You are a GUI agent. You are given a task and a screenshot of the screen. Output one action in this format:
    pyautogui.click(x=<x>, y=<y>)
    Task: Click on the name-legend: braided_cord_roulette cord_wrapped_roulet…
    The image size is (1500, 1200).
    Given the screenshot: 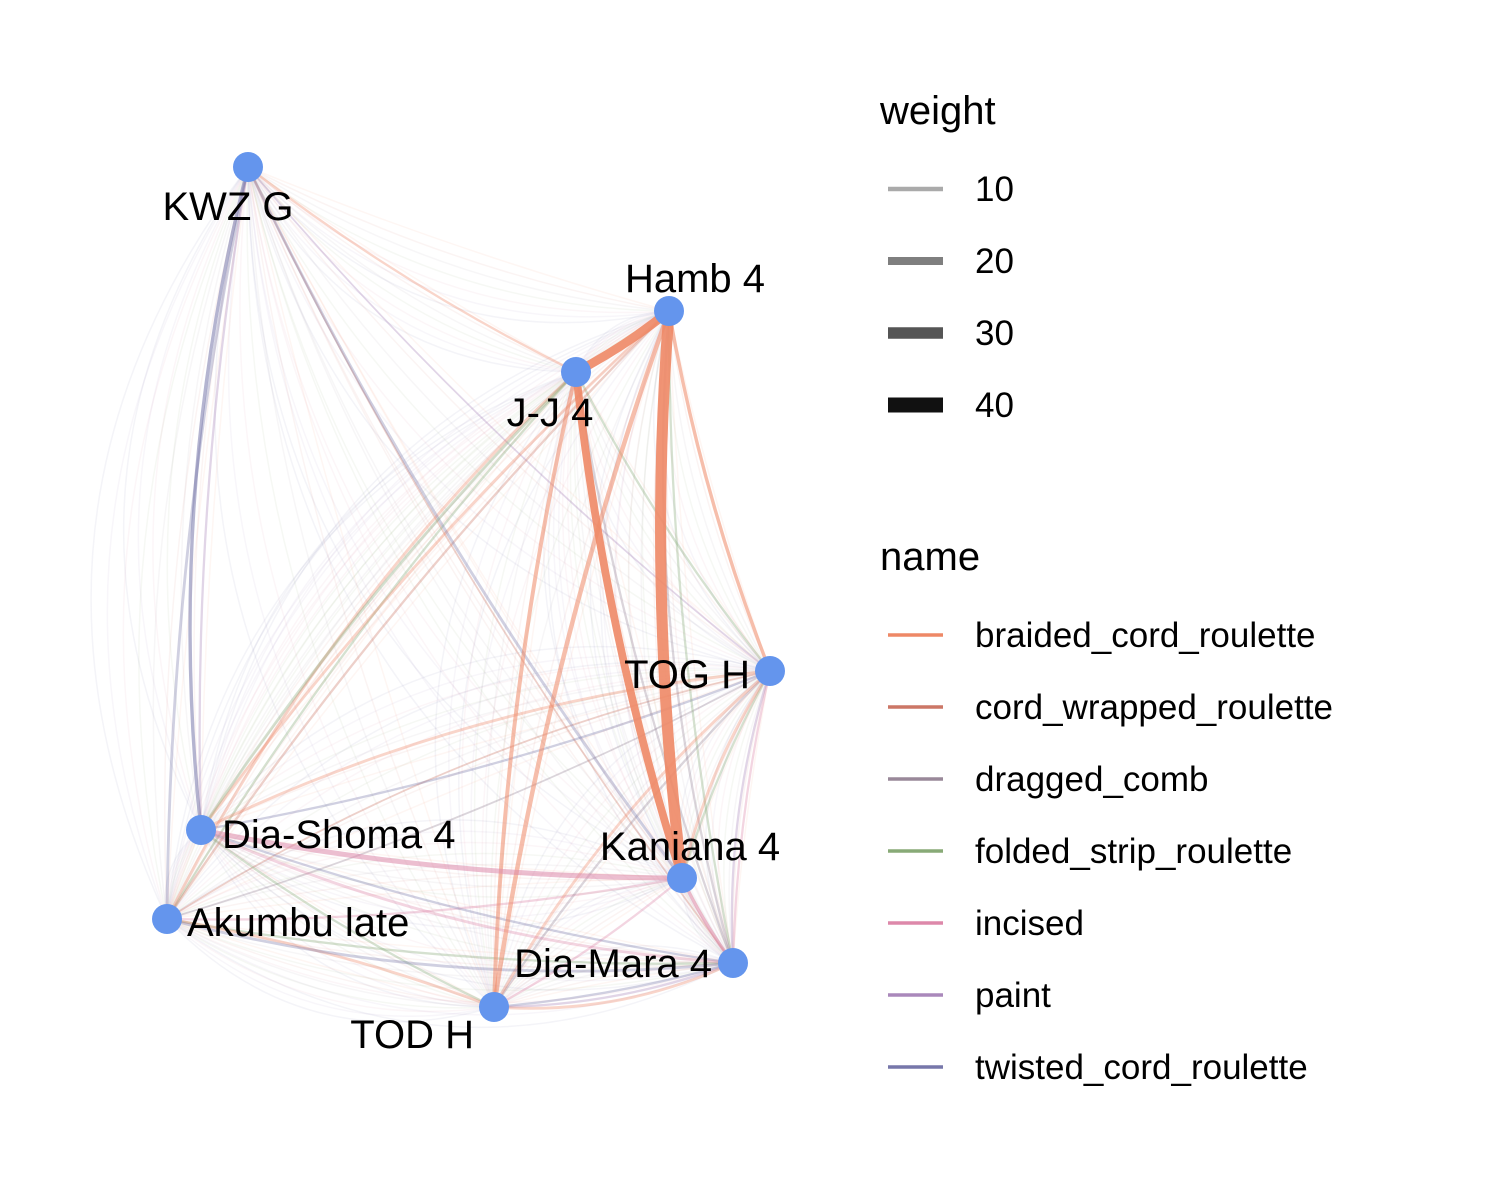 What is the action you would take?
    pyautogui.click(x=1110, y=851)
    